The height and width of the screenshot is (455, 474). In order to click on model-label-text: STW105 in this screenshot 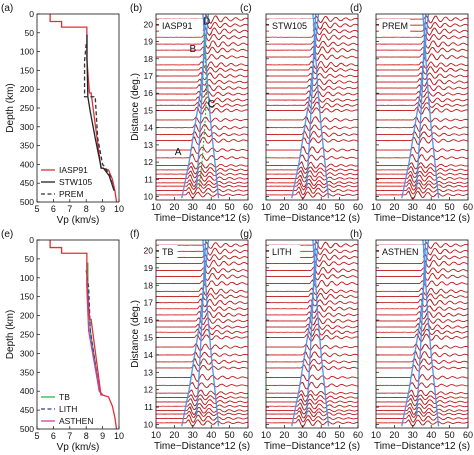, I will do `click(289, 26)`.